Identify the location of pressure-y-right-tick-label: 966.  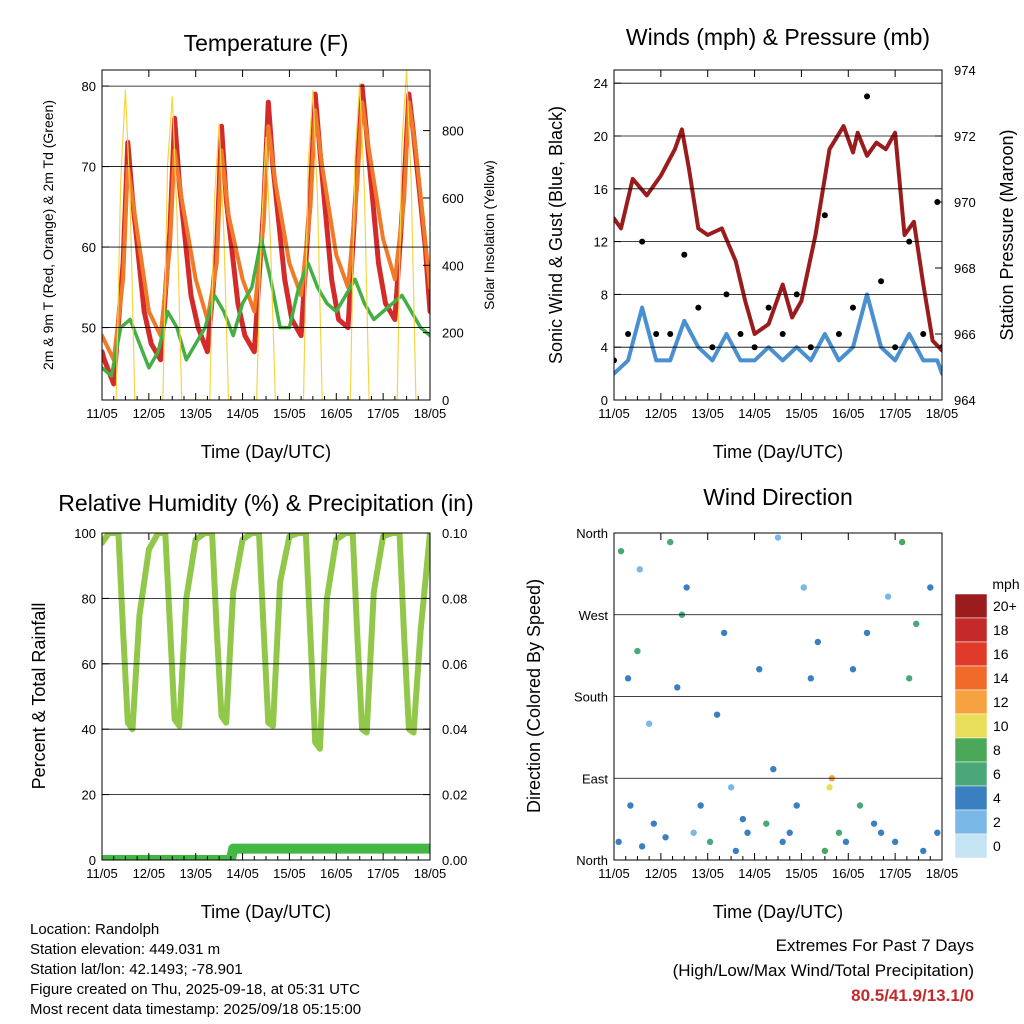
(965, 334).